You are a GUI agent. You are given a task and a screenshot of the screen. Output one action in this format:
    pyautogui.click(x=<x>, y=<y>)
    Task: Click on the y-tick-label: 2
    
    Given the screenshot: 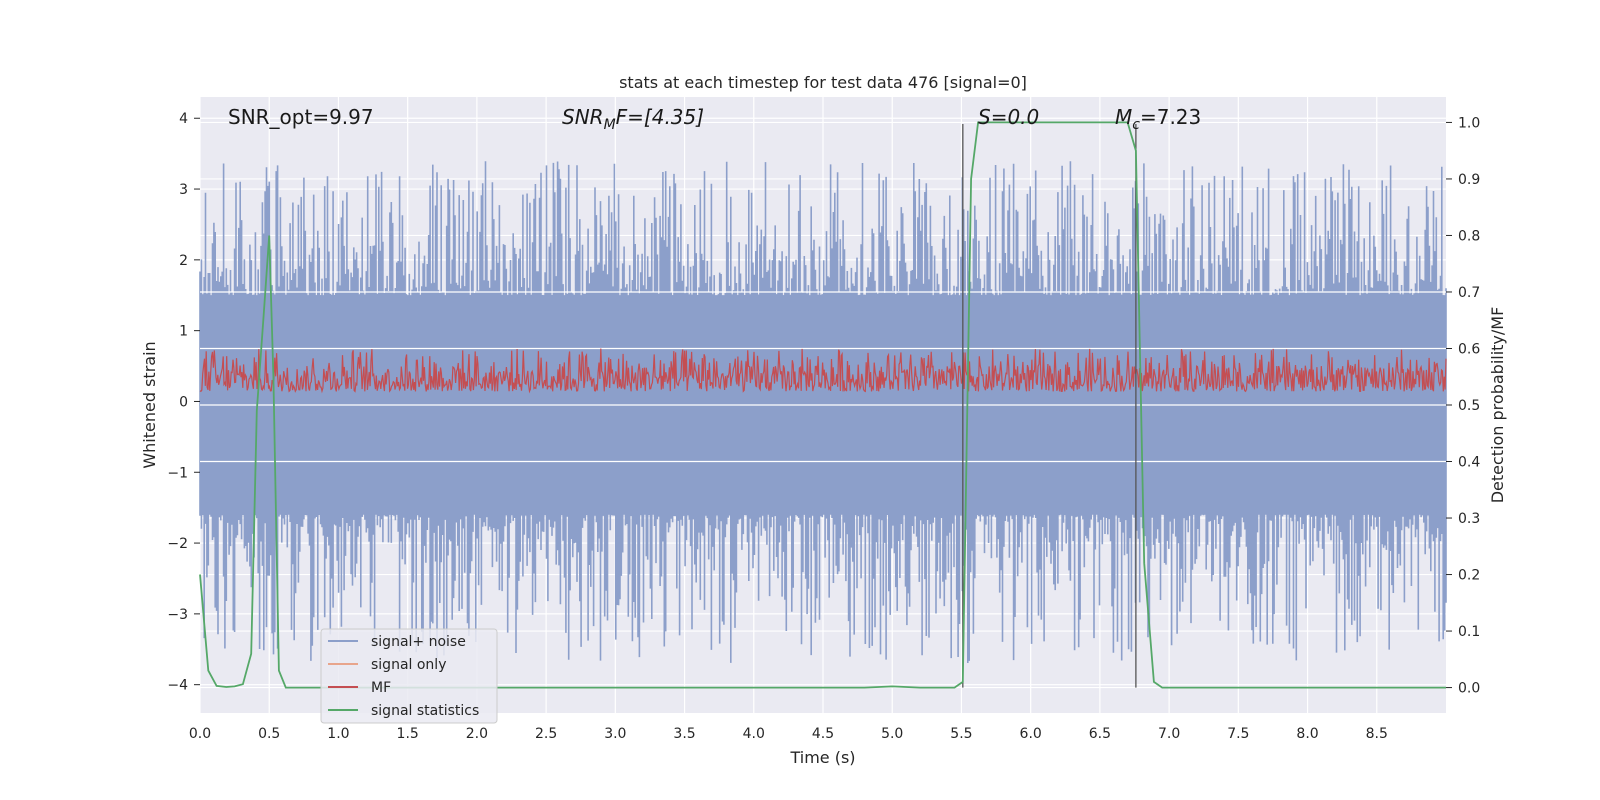 What is the action you would take?
    pyautogui.click(x=183, y=261)
    